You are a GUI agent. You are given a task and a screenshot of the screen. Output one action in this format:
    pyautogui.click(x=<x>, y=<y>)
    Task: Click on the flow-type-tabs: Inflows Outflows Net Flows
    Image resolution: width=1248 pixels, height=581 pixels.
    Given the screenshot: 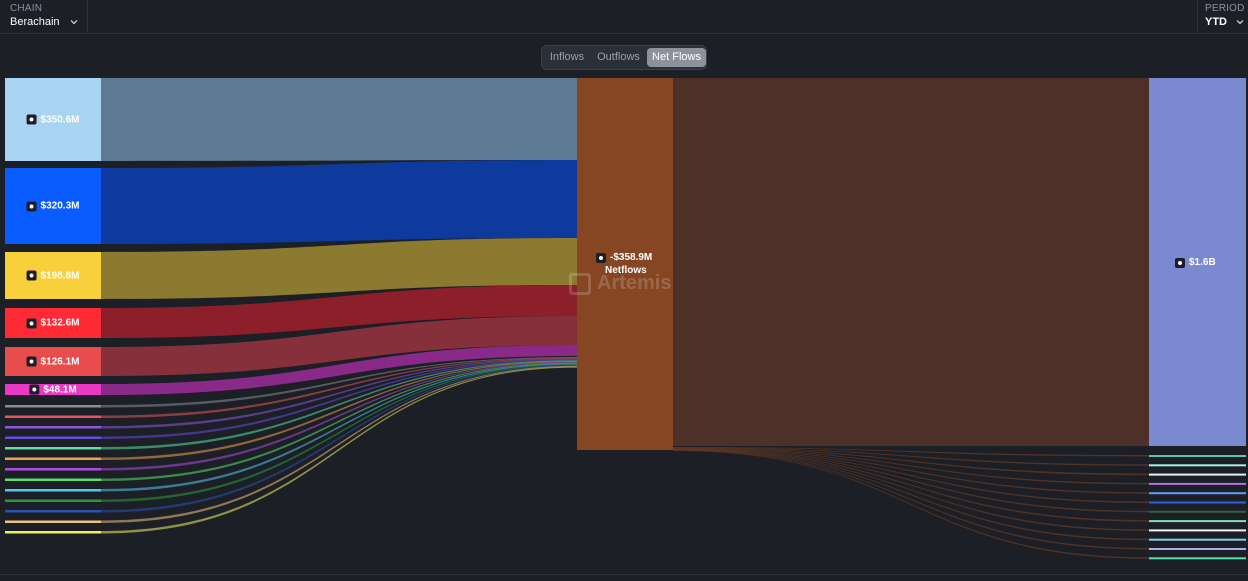 What is the action you would take?
    pyautogui.click(x=624, y=57)
    